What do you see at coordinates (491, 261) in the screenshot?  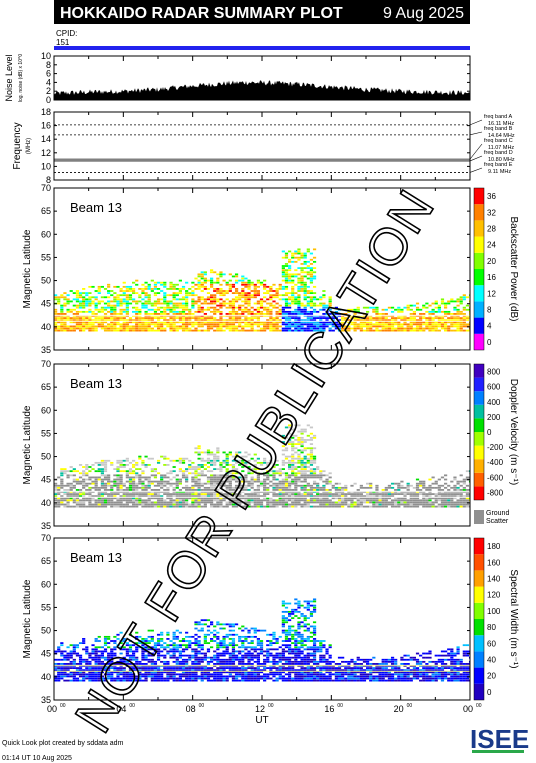 I see `power-colorbar-tick: 20` at bounding box center [491, 261].